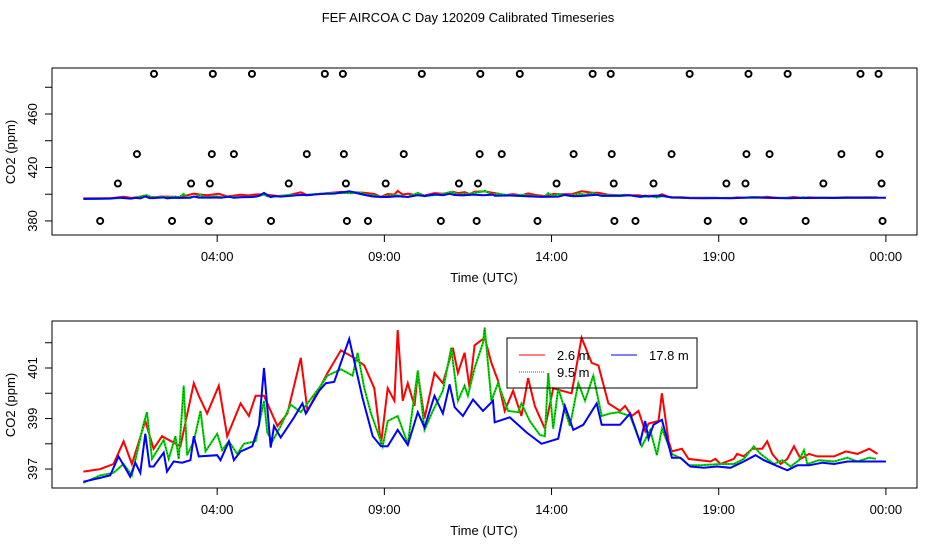  I want to click on legend: 2.6 m 9.5 m 17.8 m, so click(602, 363).